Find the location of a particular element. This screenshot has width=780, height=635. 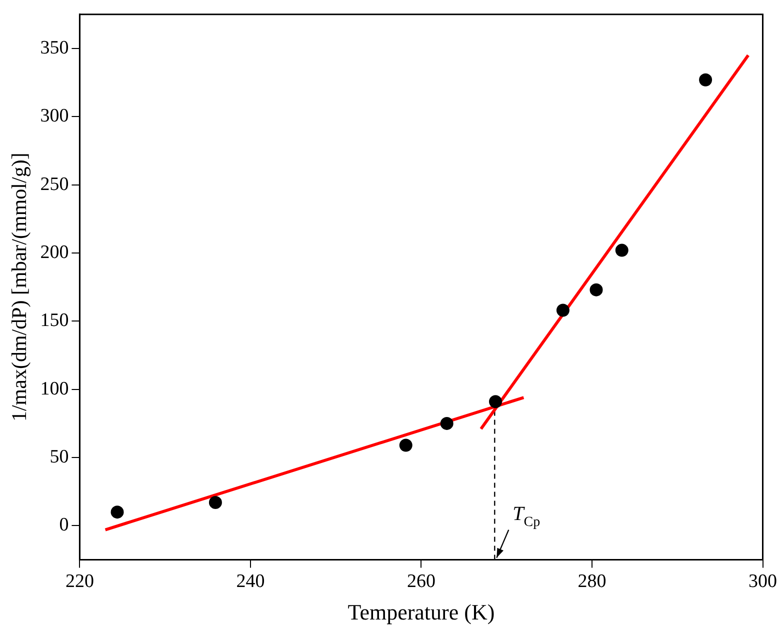

y-tick-label: 200 is located at coordinates (54, 252).